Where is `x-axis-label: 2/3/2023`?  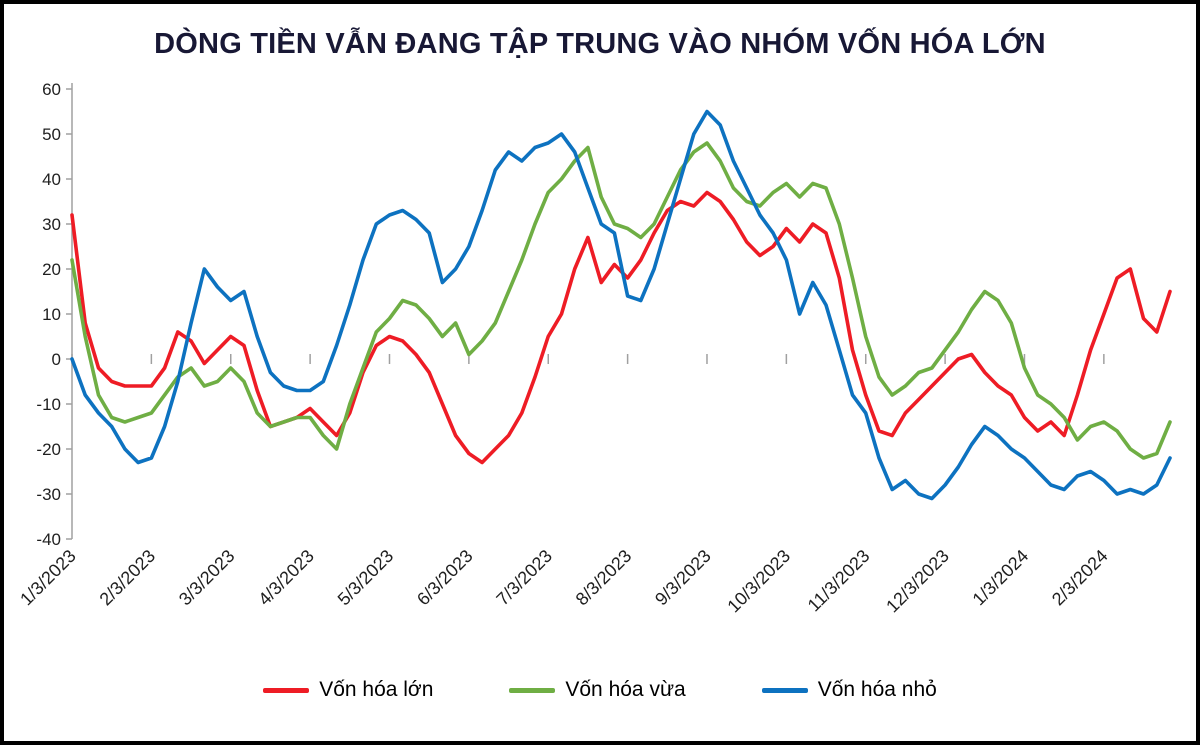
x-axis-label: 2/3/2023 is located at coordinates (128, 578).